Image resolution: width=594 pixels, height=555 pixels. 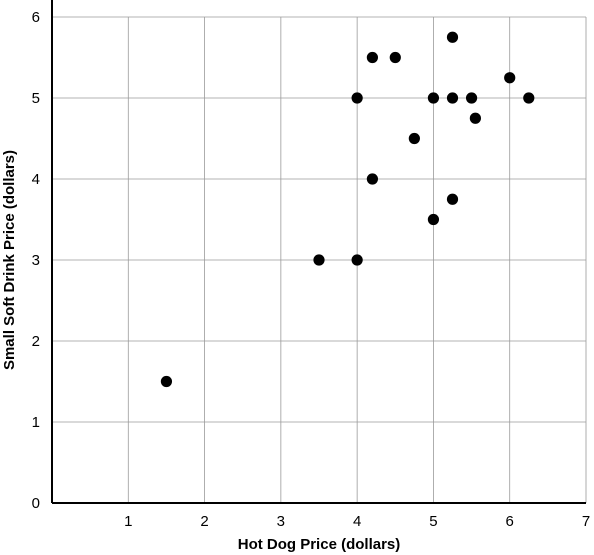 I want to click on x-tick-label: 2, so click(x=204, y=521).